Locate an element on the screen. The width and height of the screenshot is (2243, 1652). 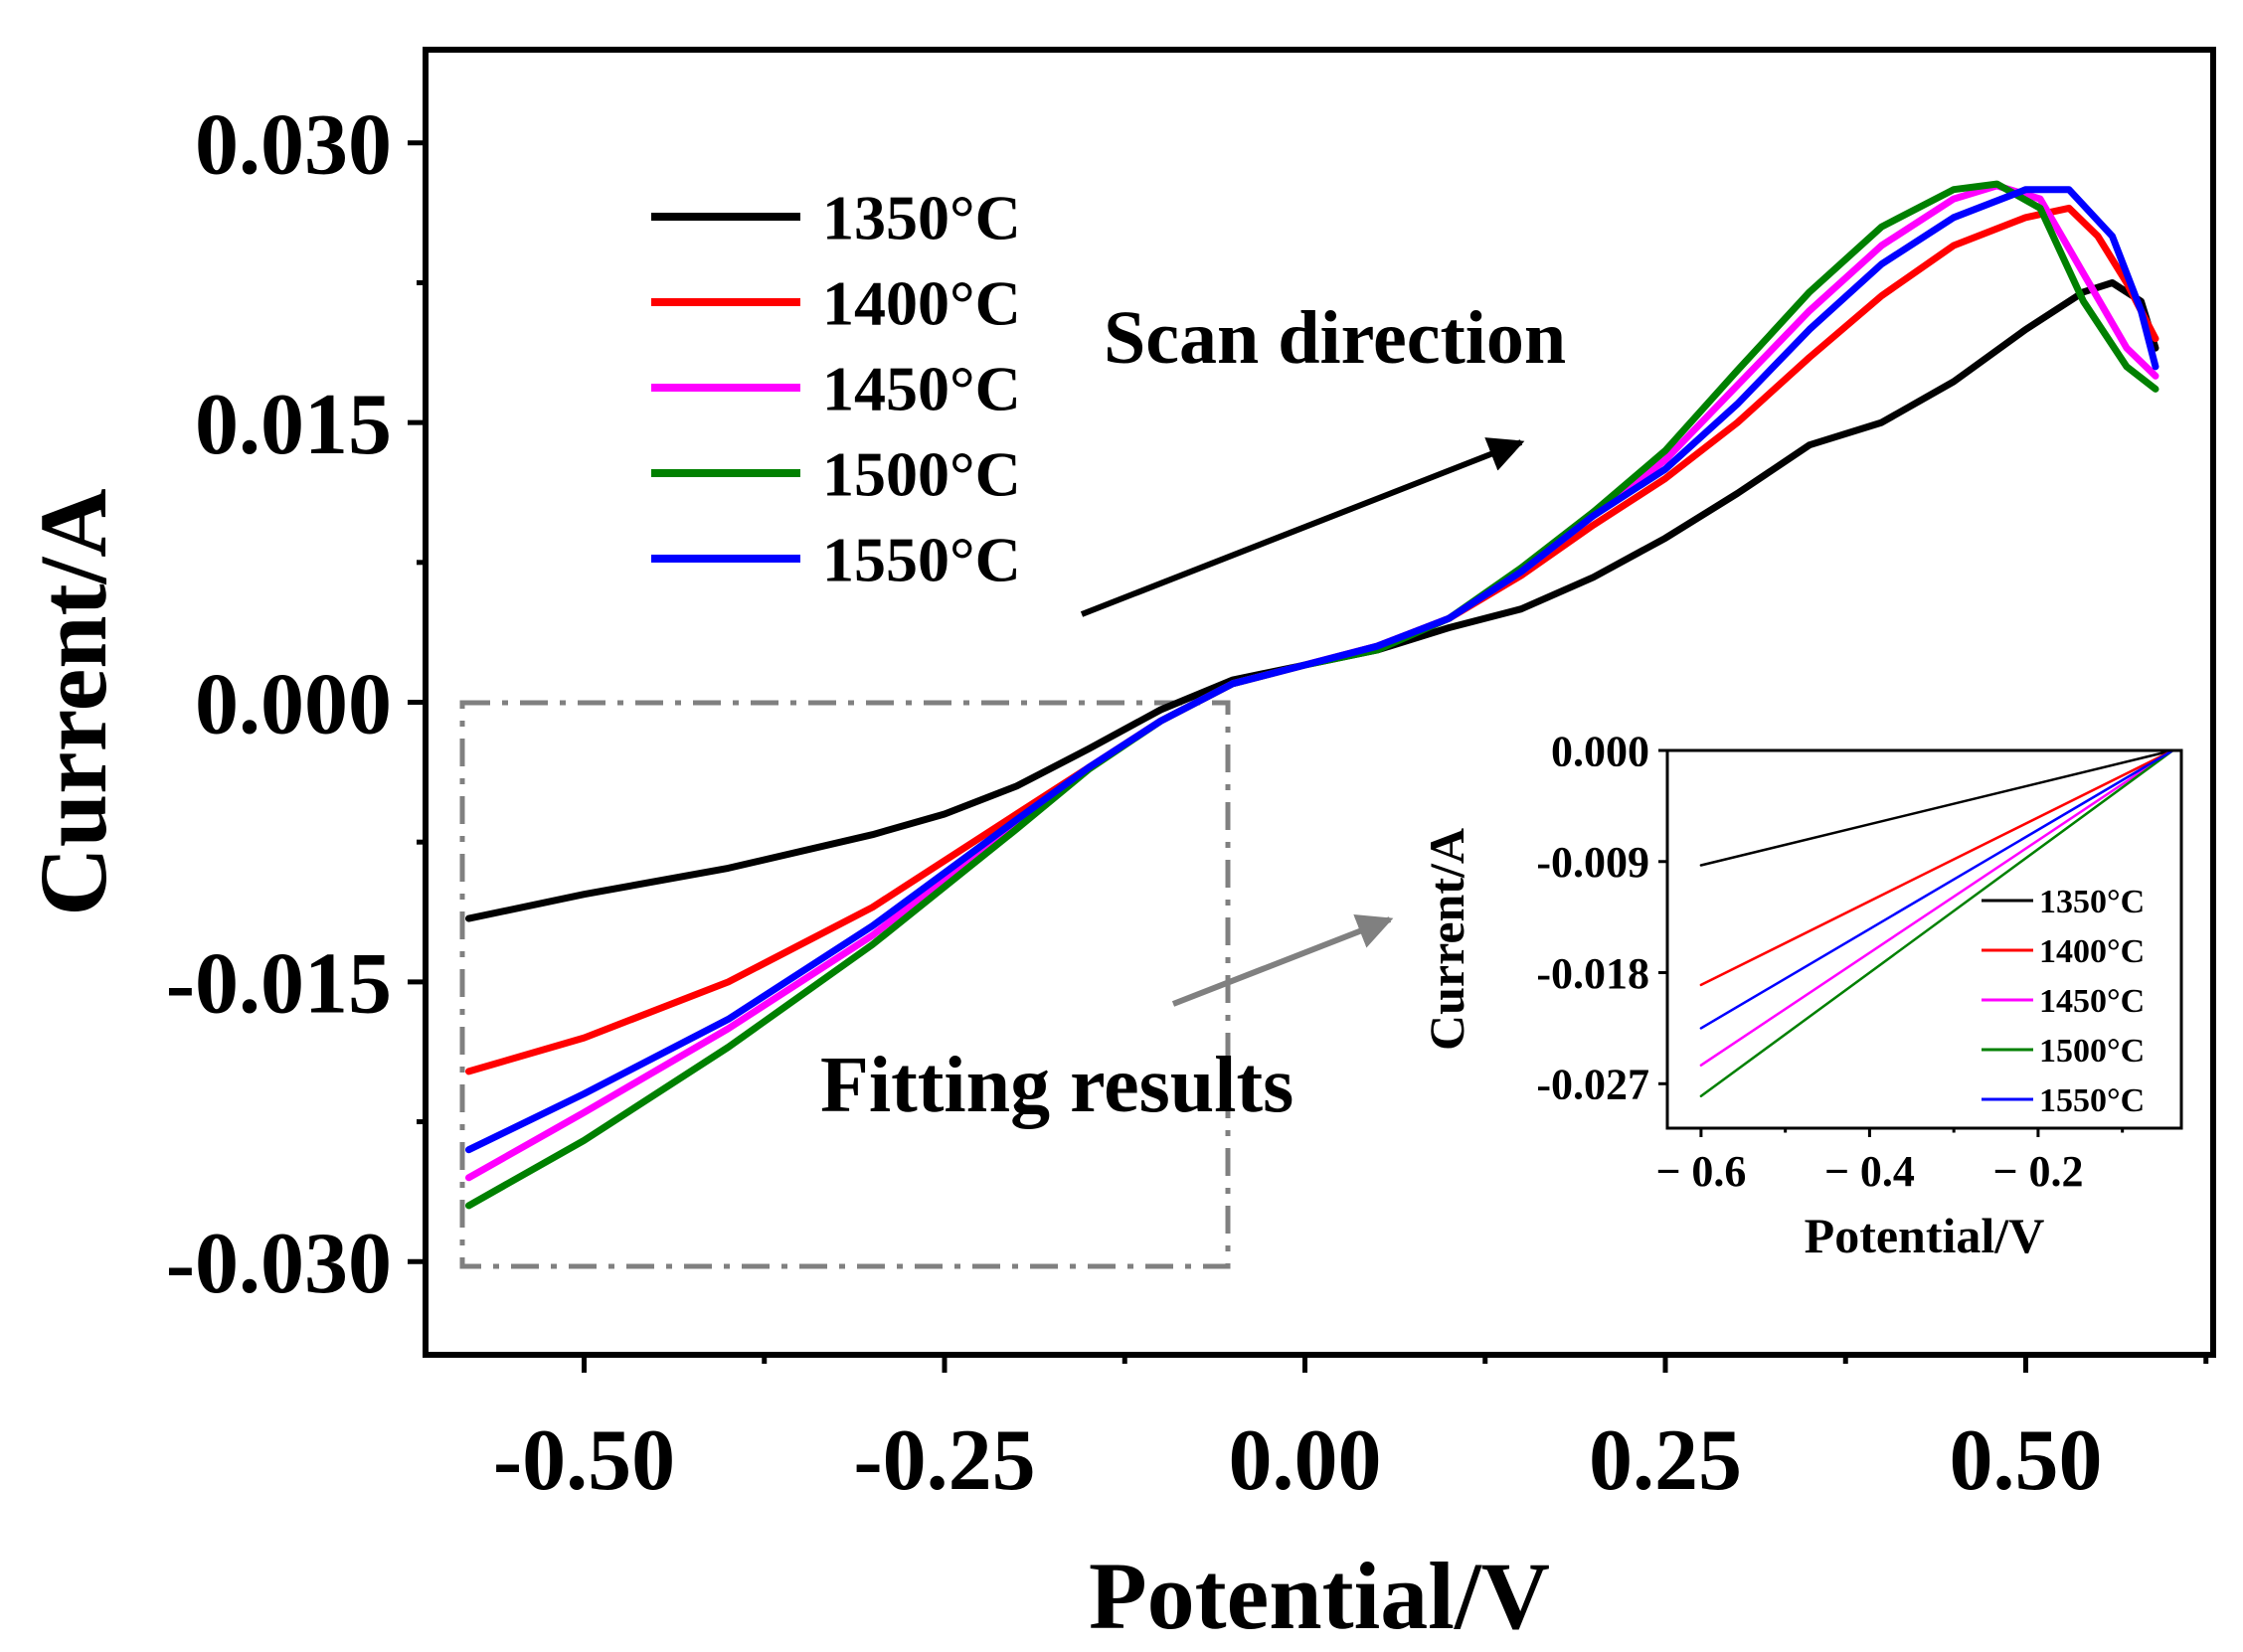
scan-direction-label: Scan direction is located at coordinates (1335, 338).